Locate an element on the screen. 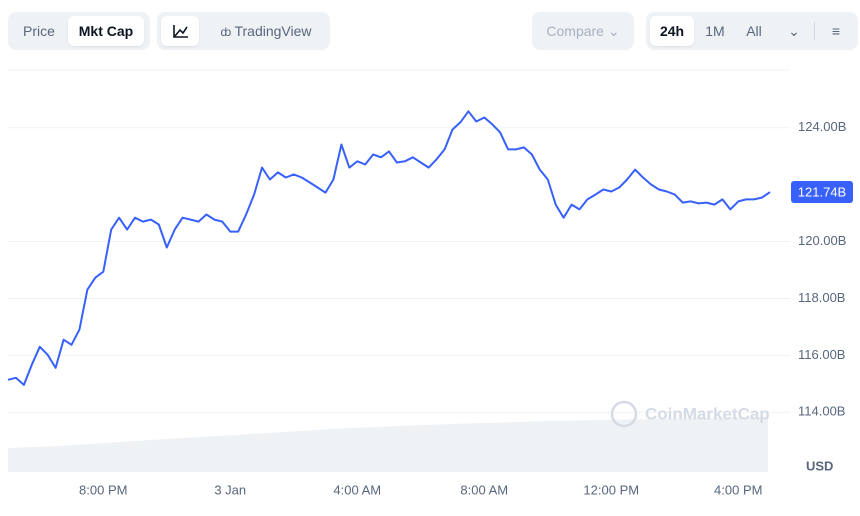  compare-group: Compare ⌄ is located at coordinates (583, 31).